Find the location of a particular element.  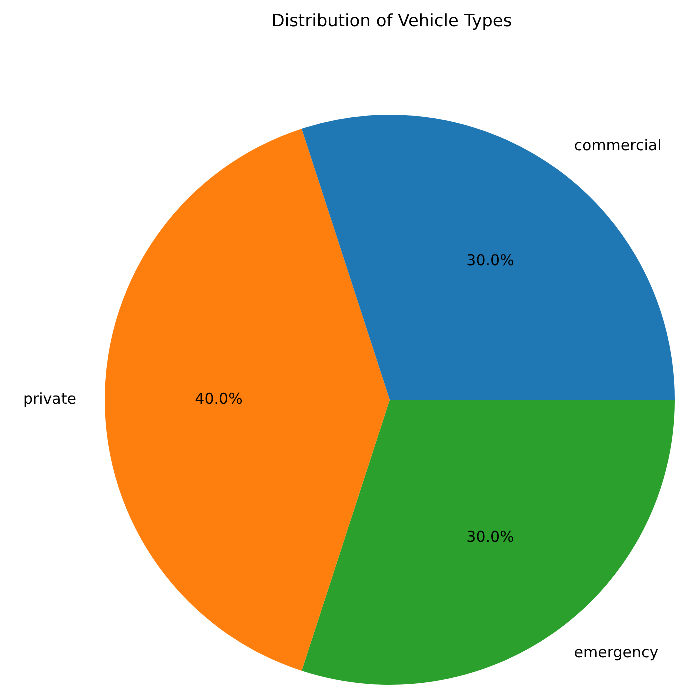

chart-title: Distribution of Vehicle Types is located at coordinates (392, 21).